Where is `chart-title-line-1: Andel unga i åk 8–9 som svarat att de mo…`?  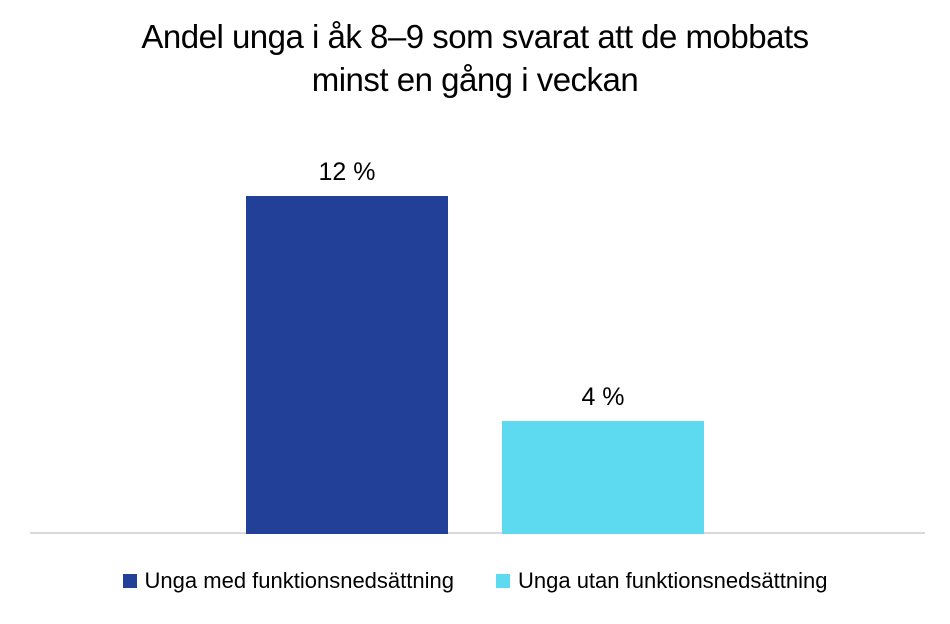
chart-title-line-1: Andel unga i åk 8–9 som svarat att de mo… is located at coordinates (475, 36).